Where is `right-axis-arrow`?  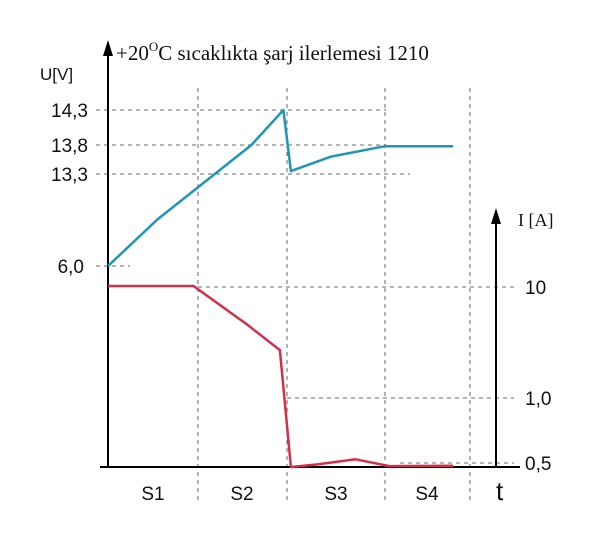
right-axis-arrow is located at coordinates (496, 216).